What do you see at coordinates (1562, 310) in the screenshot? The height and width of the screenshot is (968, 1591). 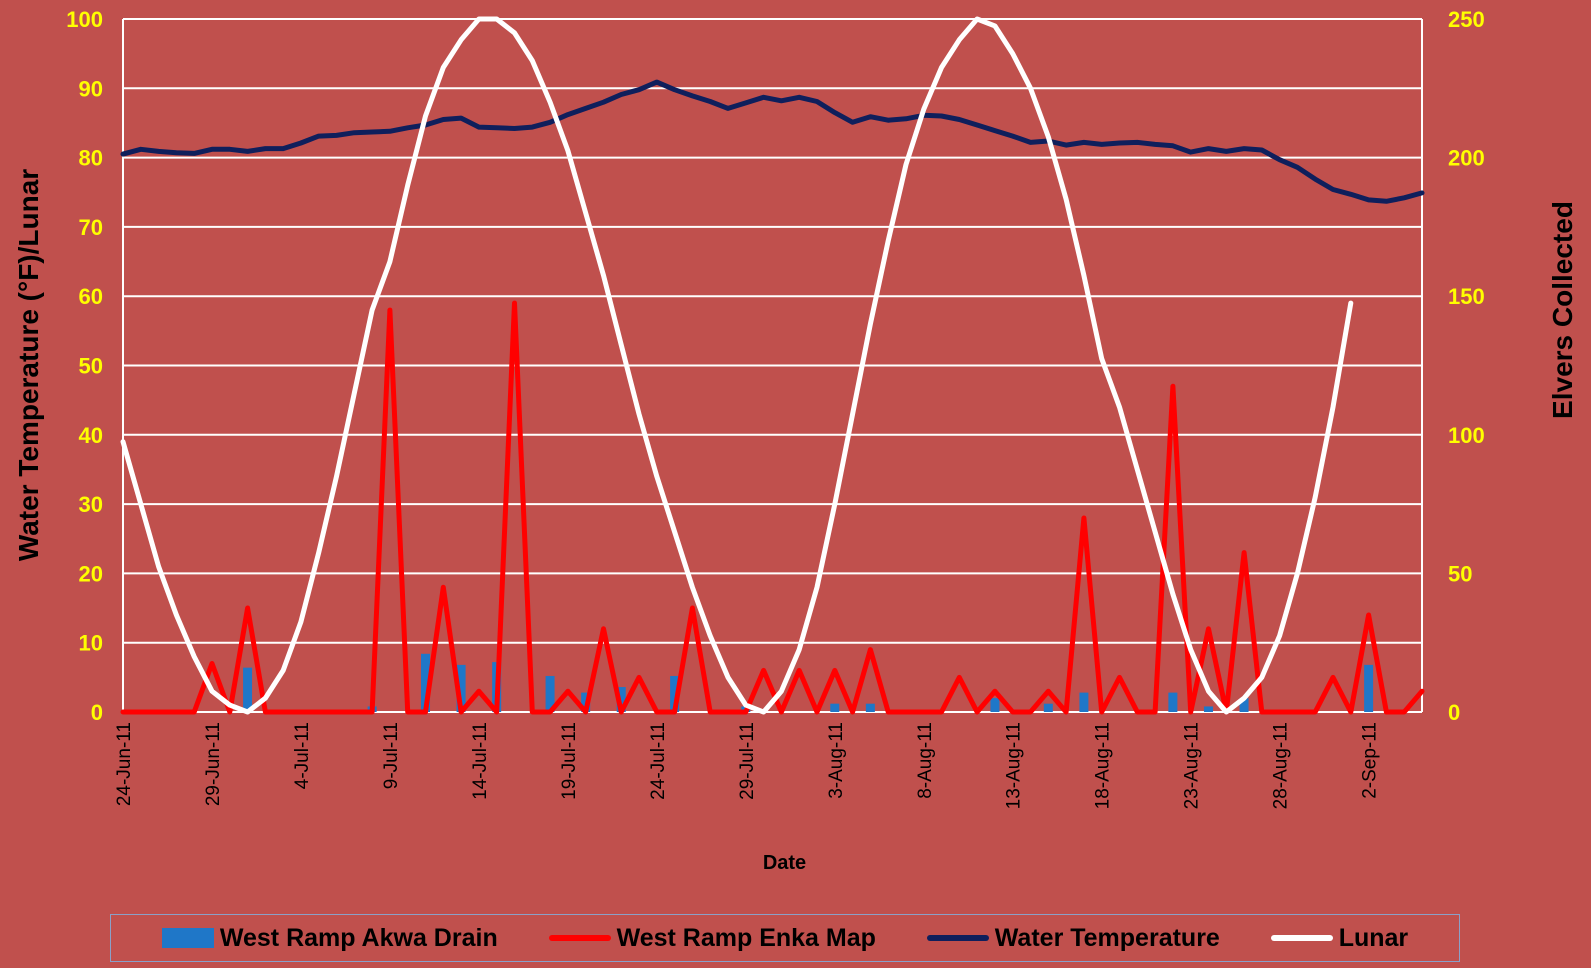 I see `y-right-axis-title: Elvers Collected` at bounding box center [1562, 310].